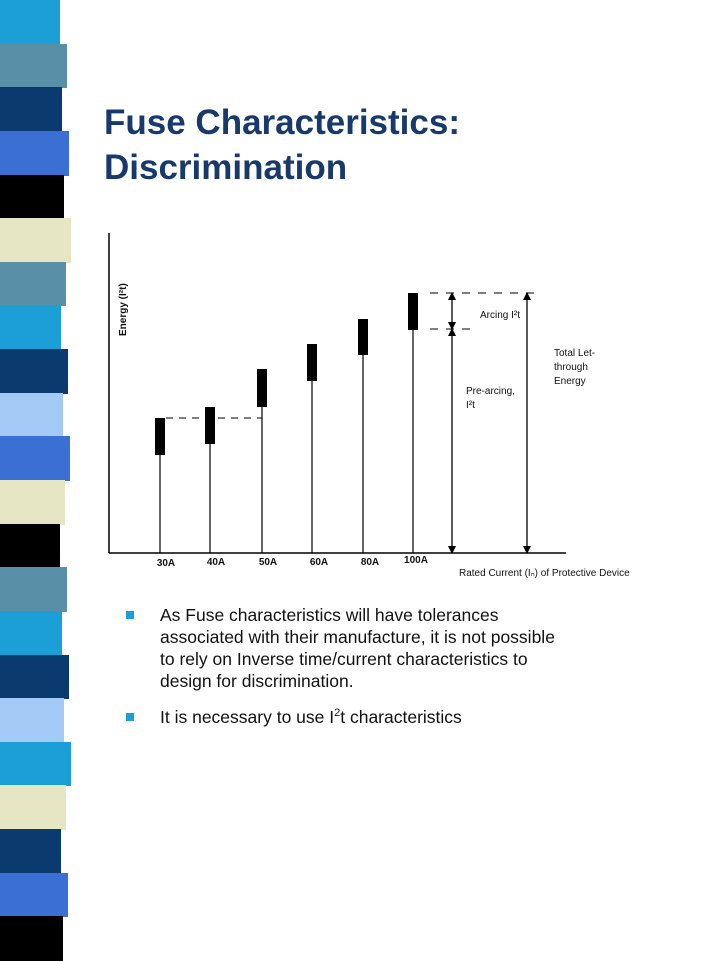 The image size is (720, 961). I want to click on rating-label: 30A, so click(166, 563).